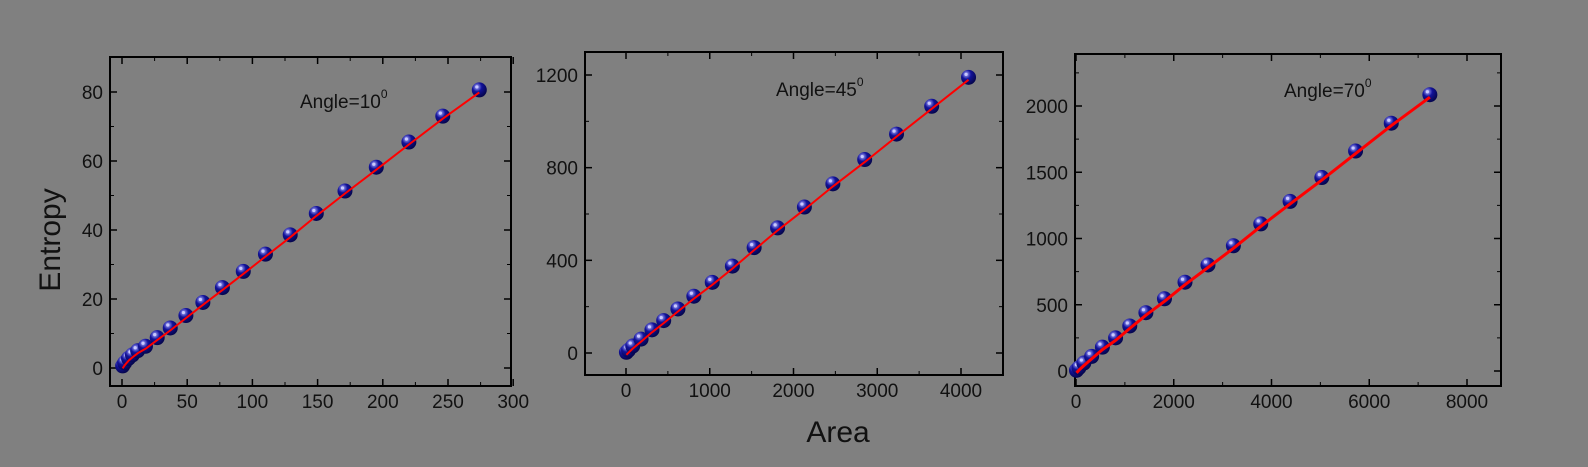  I want to click on angle-annotation: Angle=700, so click(1328, 89).